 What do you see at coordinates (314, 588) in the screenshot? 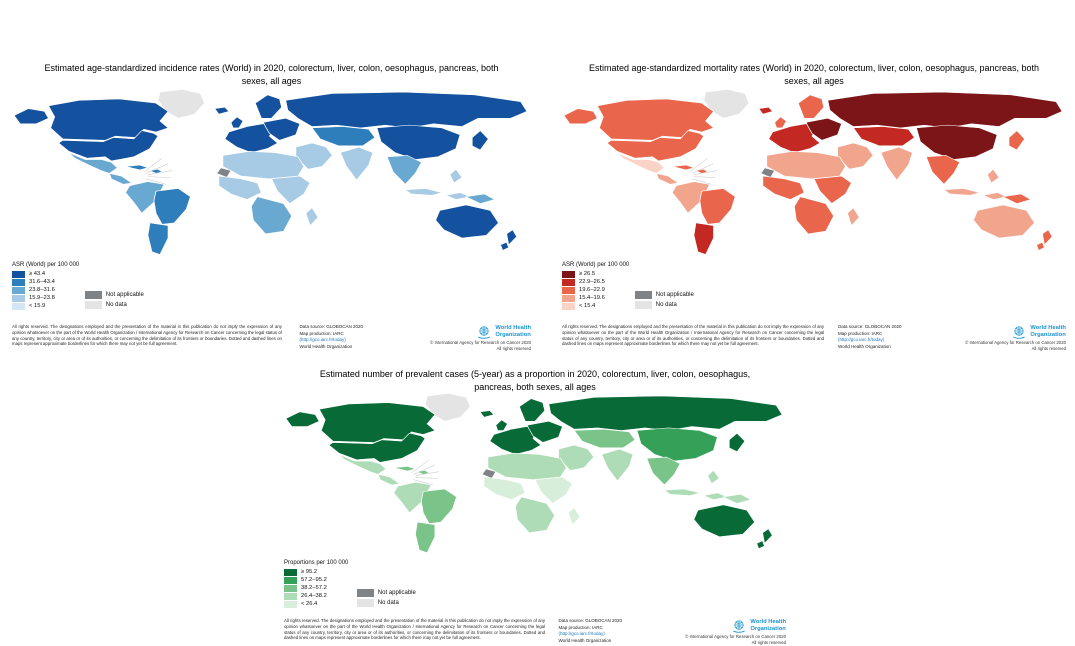
I see `legend-class-label: 38.2–57.2` at bounding box center [314, 588].